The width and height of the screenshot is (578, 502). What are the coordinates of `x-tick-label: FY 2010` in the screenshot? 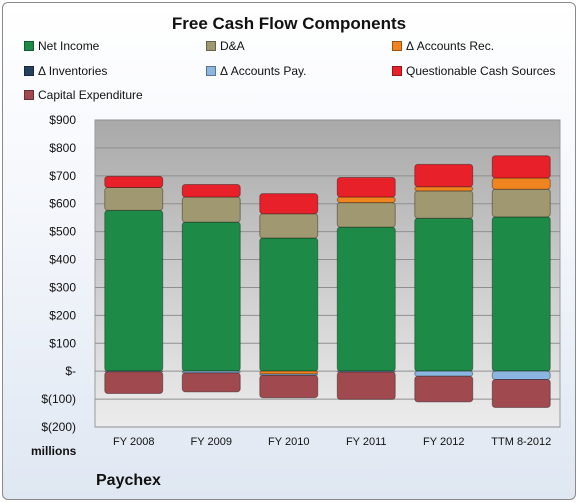 It's located at (288, 442).